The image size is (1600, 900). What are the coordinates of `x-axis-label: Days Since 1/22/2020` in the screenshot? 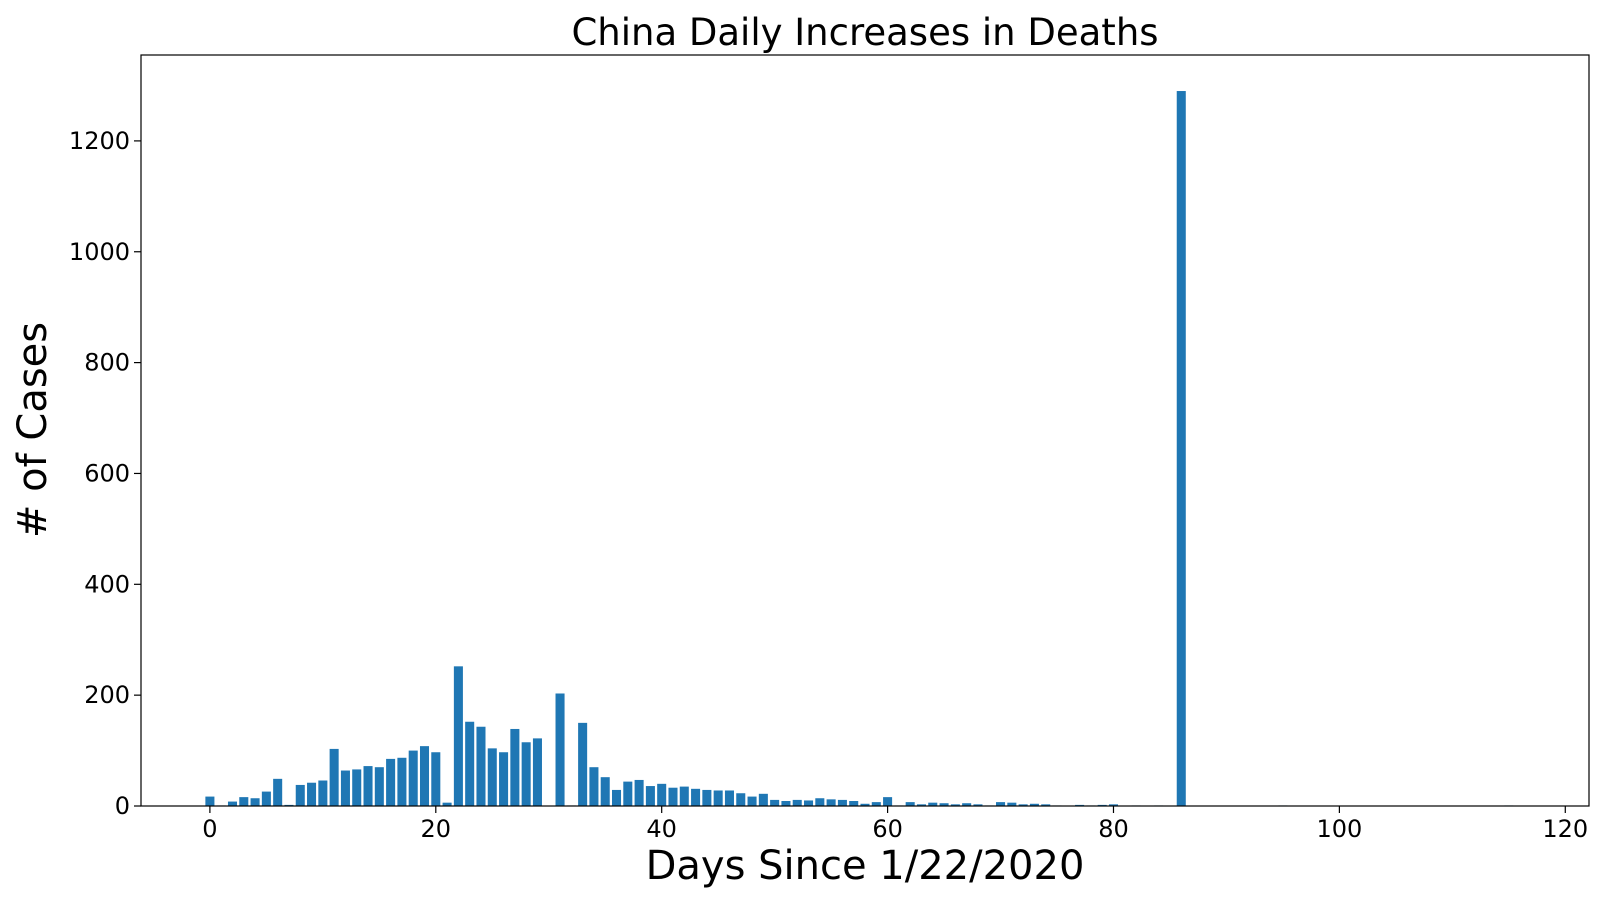 It's located at (865, 866).